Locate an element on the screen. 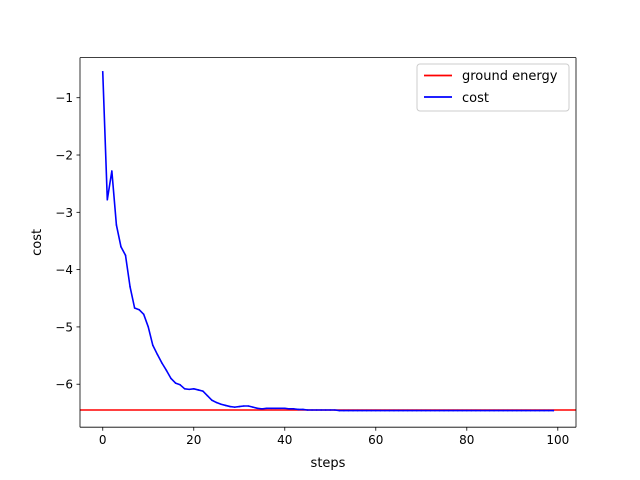 This screenshot has width=640, height=480. x-tick-label: 20 is located at coordinates (193, 440).